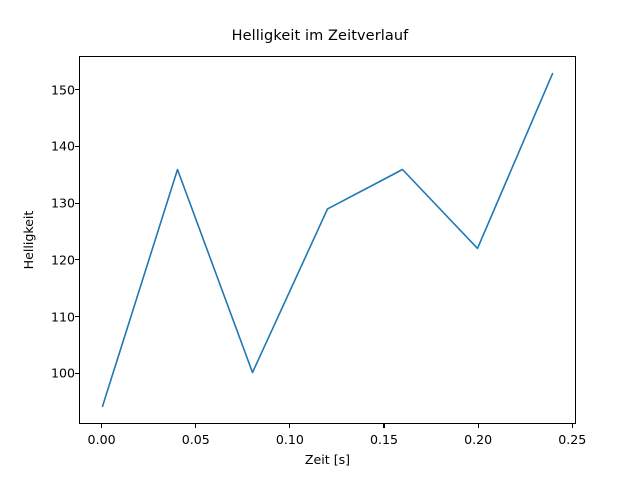 The width and height of the screenshot is (640, 480). Describe the element at coordinates (327, 459) in the screenshot. I see `x-axis-label: Zeit [s]` at that location.